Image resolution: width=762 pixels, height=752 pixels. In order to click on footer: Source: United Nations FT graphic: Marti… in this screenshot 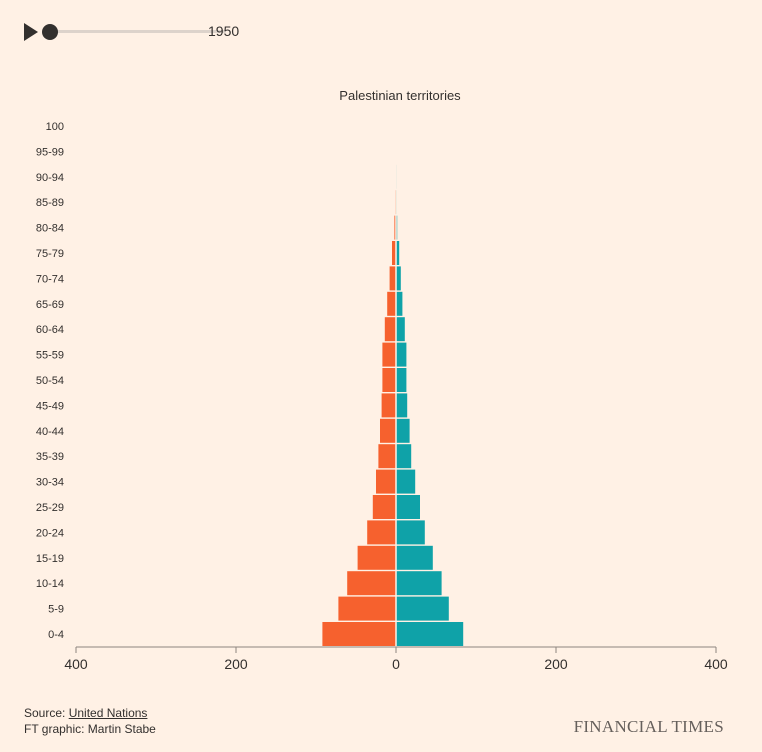, I will do `click(90, 721)`.